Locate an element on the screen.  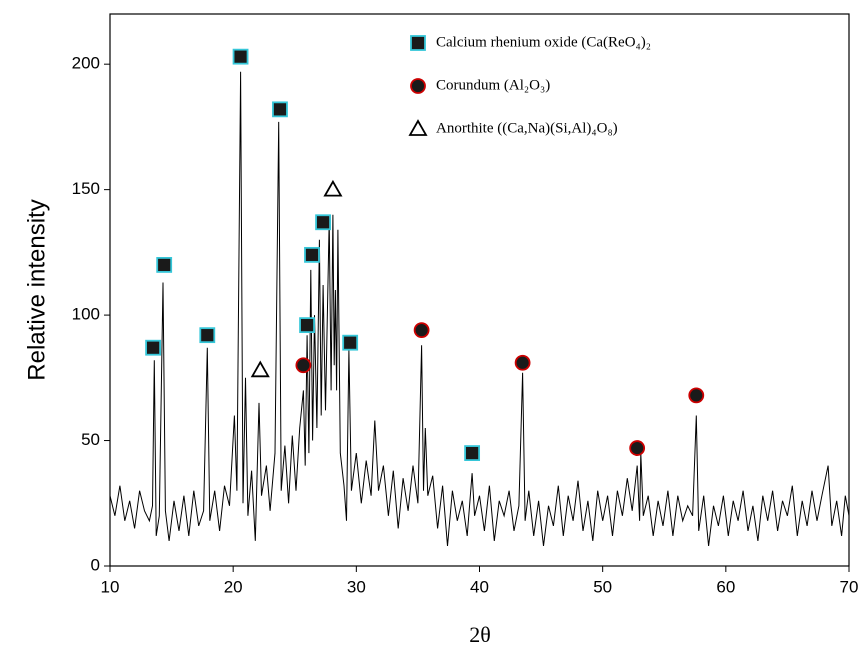
y-axis-label: Relative intensity is located at coordinates (36, 289).